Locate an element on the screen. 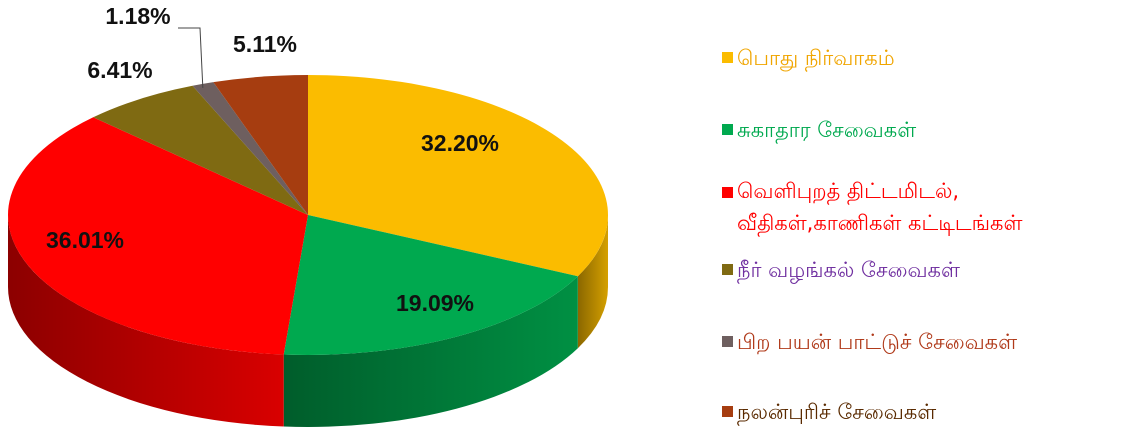  legend-item: சுகாதார சேவைகள் is located at coordinates (819, 130).